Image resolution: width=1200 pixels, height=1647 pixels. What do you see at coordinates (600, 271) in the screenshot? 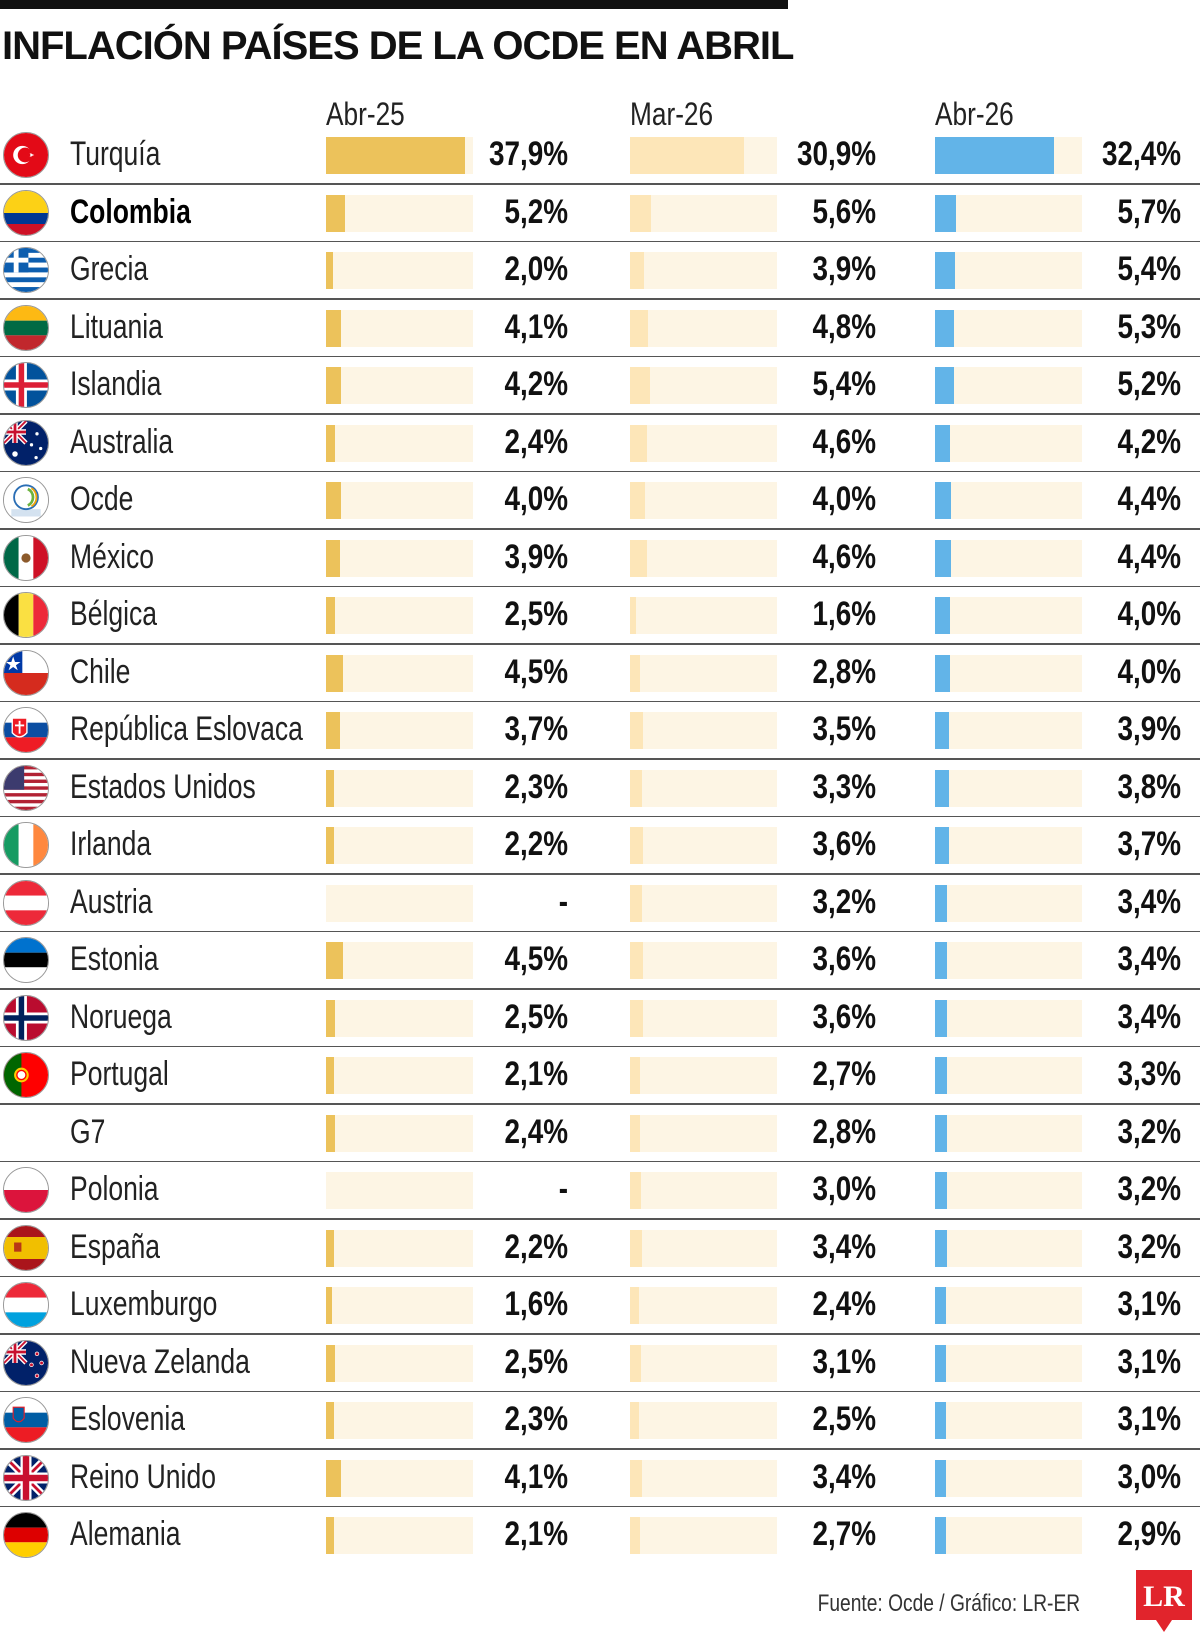
I see `table-row: Grecia 2,0% 3,9% 5,4%` at bounding box center [600, 271].